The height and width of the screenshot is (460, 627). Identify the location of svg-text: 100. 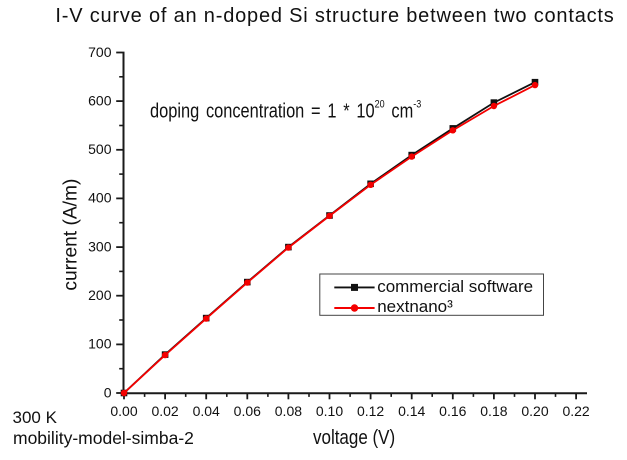
(100, 344).